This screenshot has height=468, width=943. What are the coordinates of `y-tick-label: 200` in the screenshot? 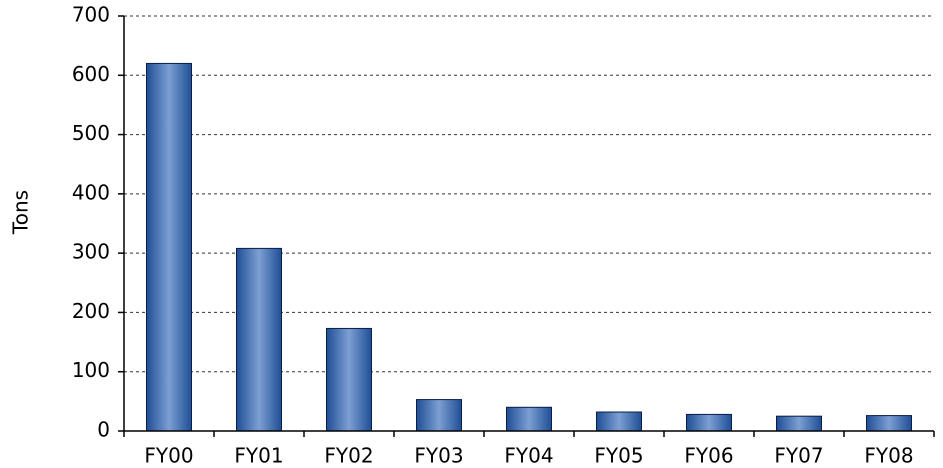 It's located at (91, 311).